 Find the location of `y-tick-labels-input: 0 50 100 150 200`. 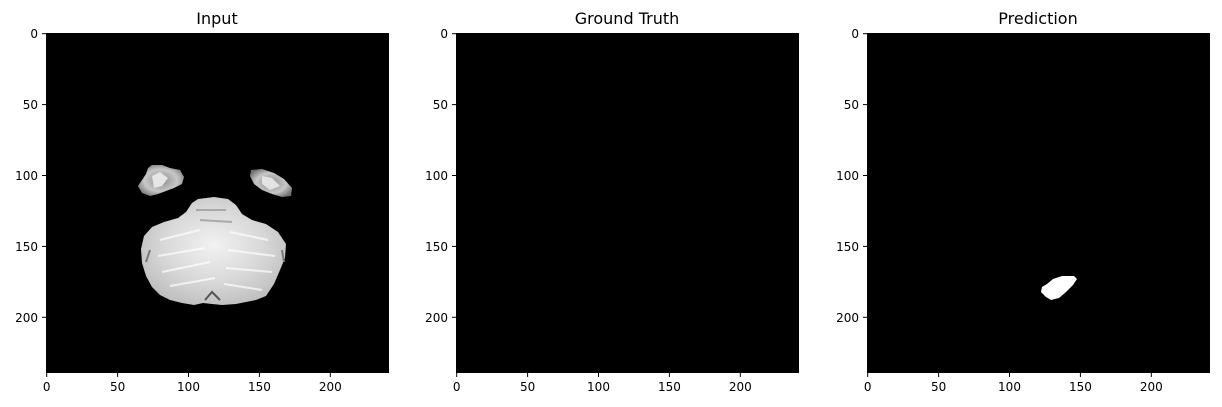

y-tick-labels-input: 0 50 100 150 200 is located at coordinates (26, 176).